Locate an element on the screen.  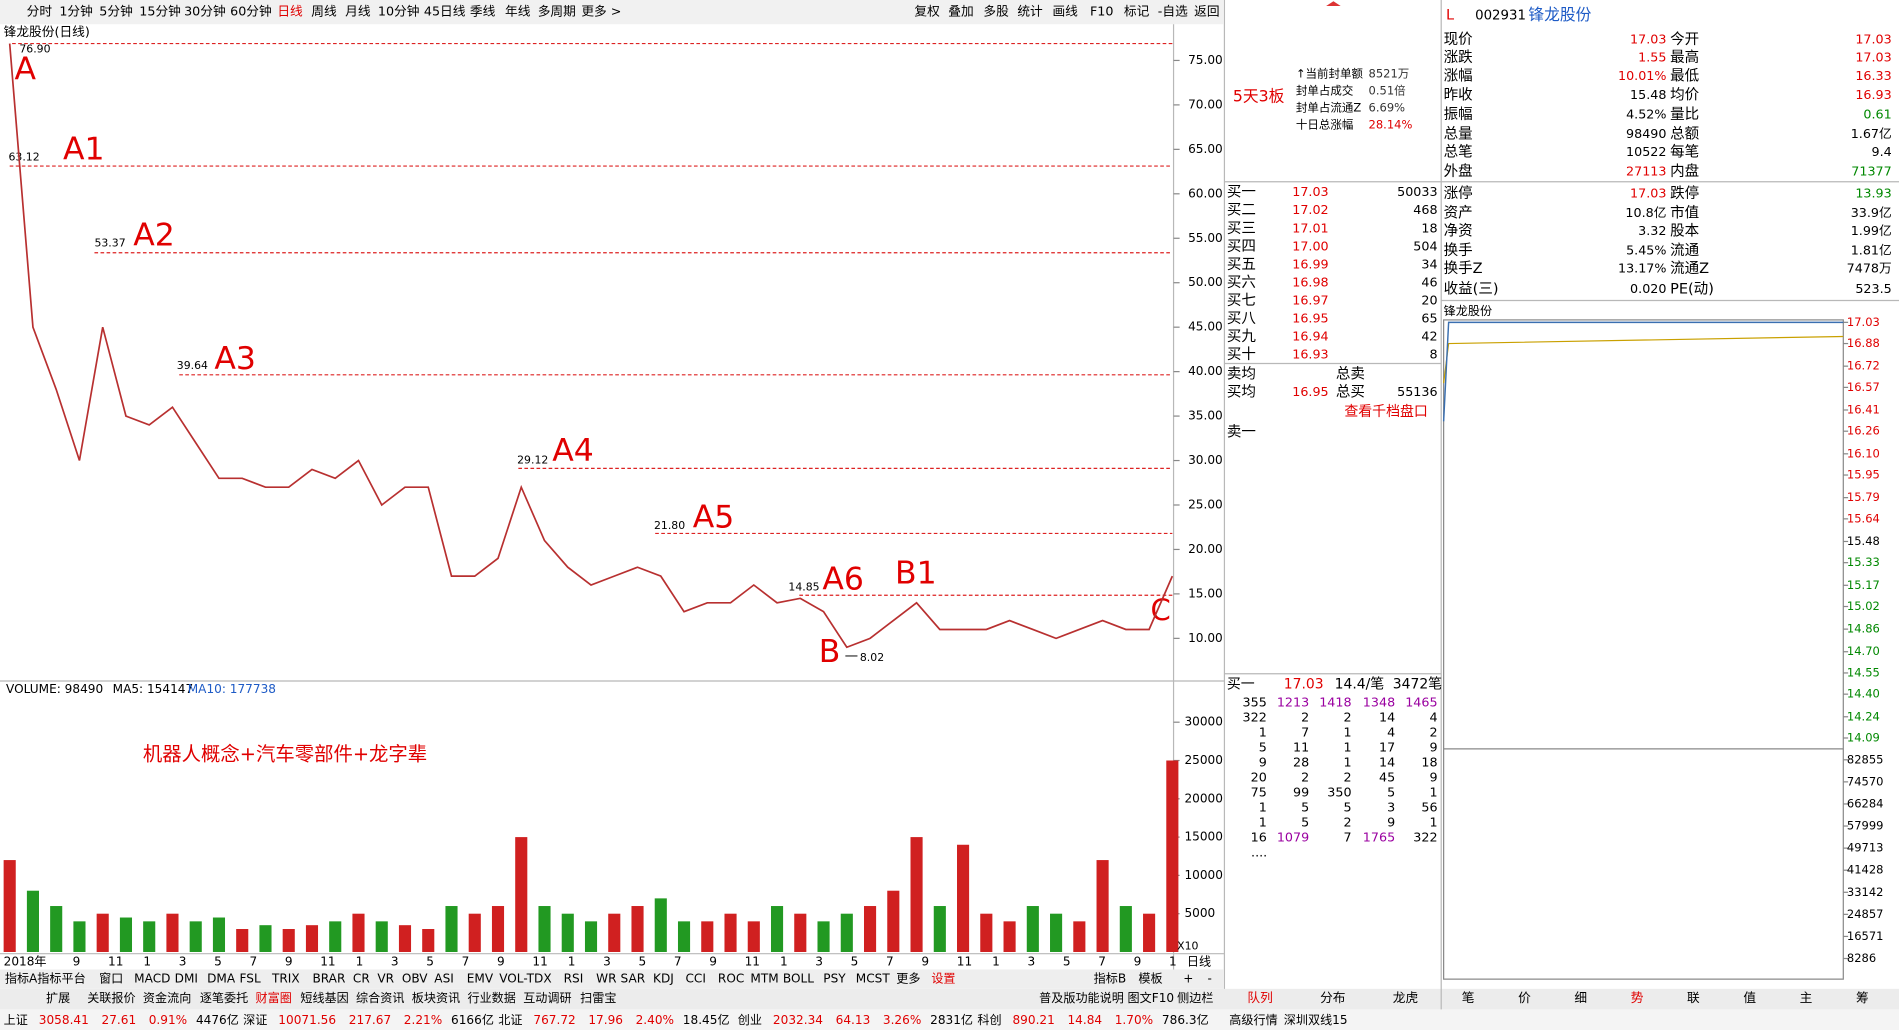
indicator-tab: MACD is located at coordinates (152, 979).